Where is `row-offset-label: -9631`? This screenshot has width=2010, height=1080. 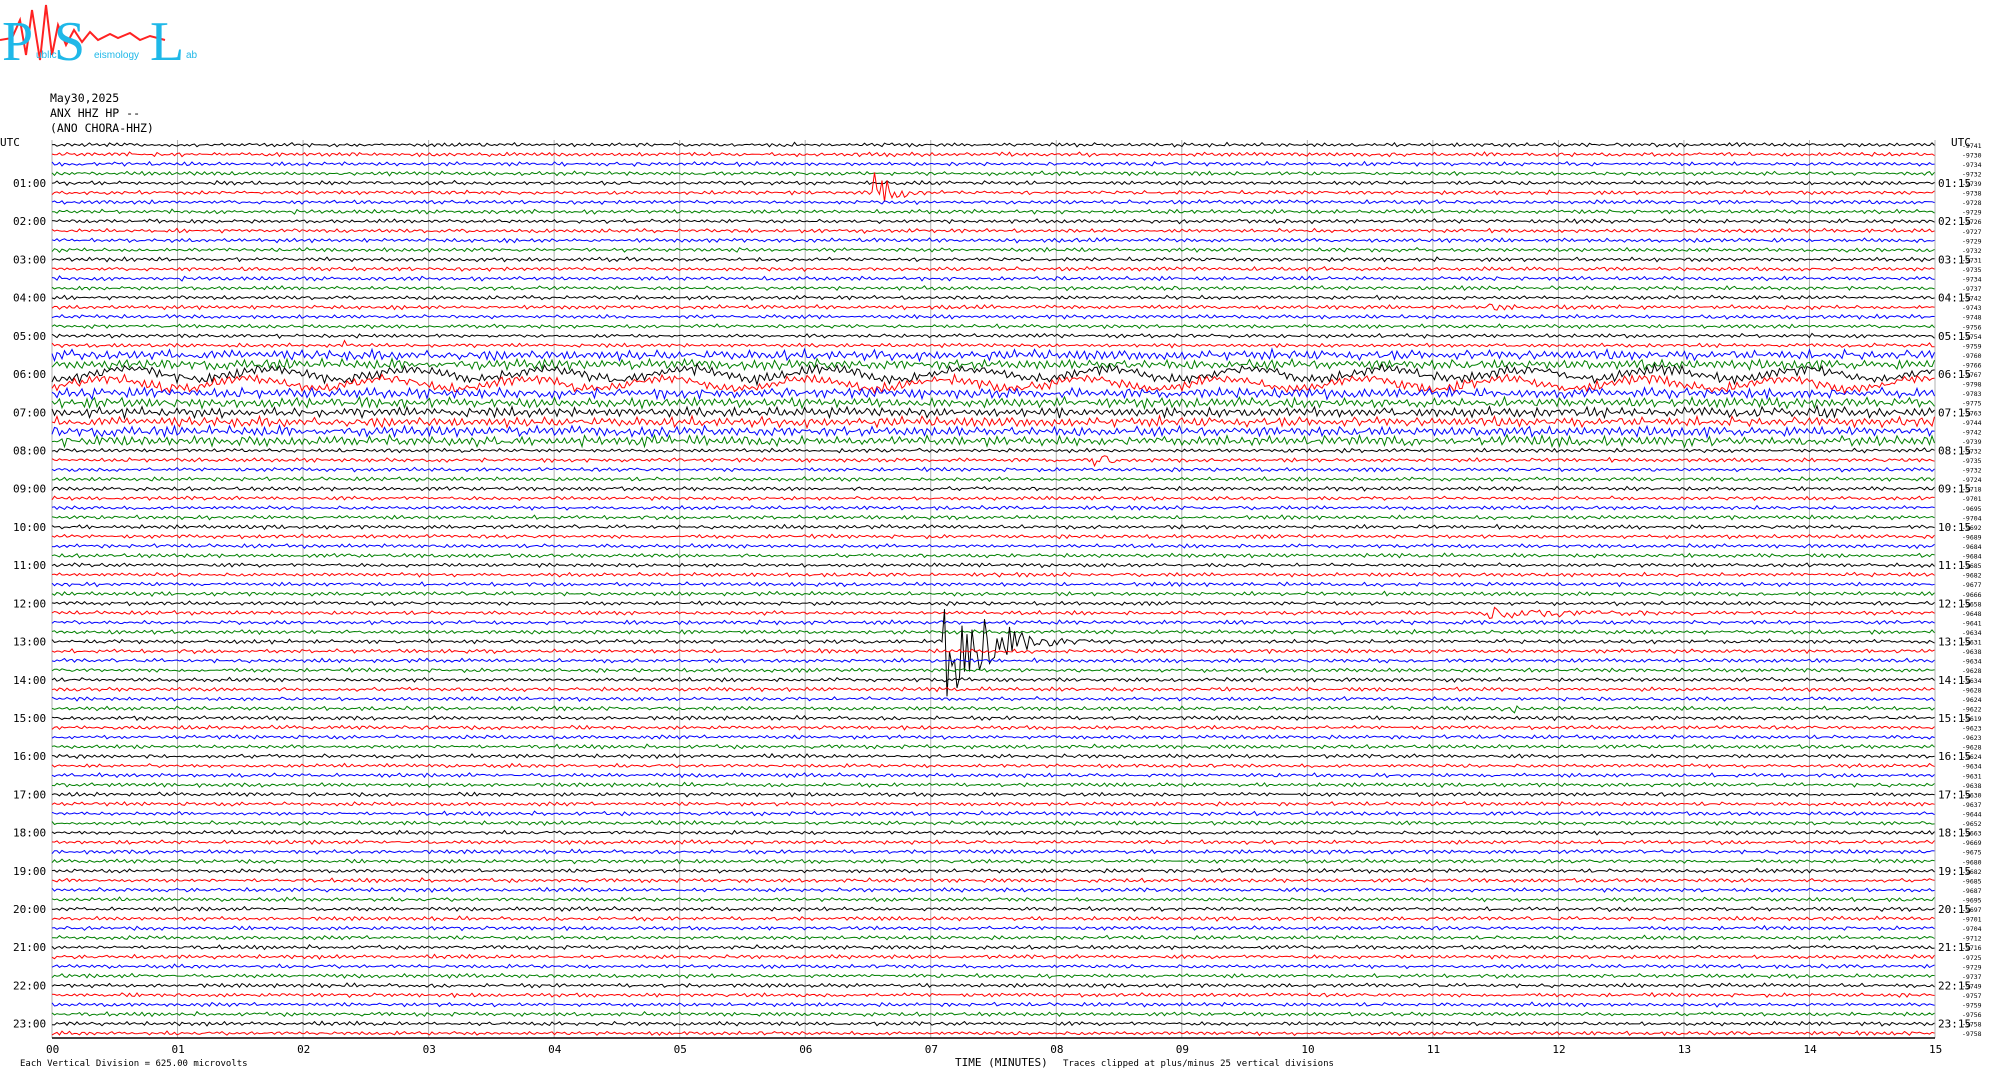
row-offset-label: -9631 is located at coordinates (1972, 643).